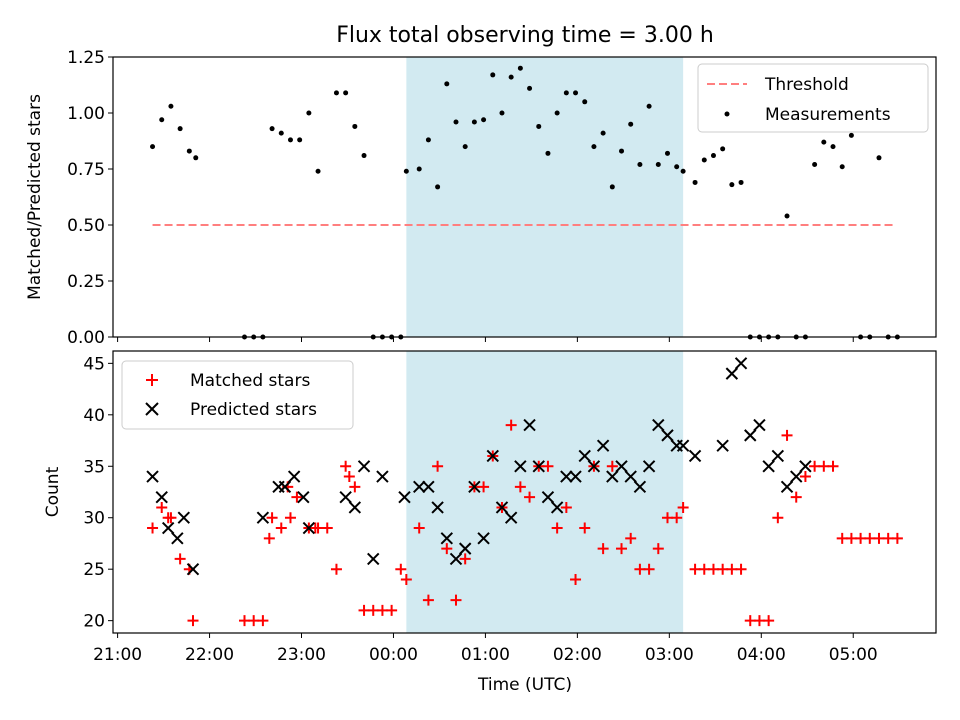  I want to click on count-y-axis-label: Count, so click(53, 491).